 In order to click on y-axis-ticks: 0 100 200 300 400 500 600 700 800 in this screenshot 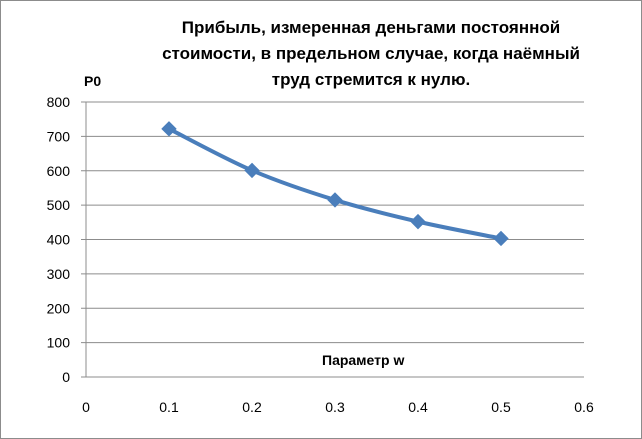, I will do `click(66, 239)`.